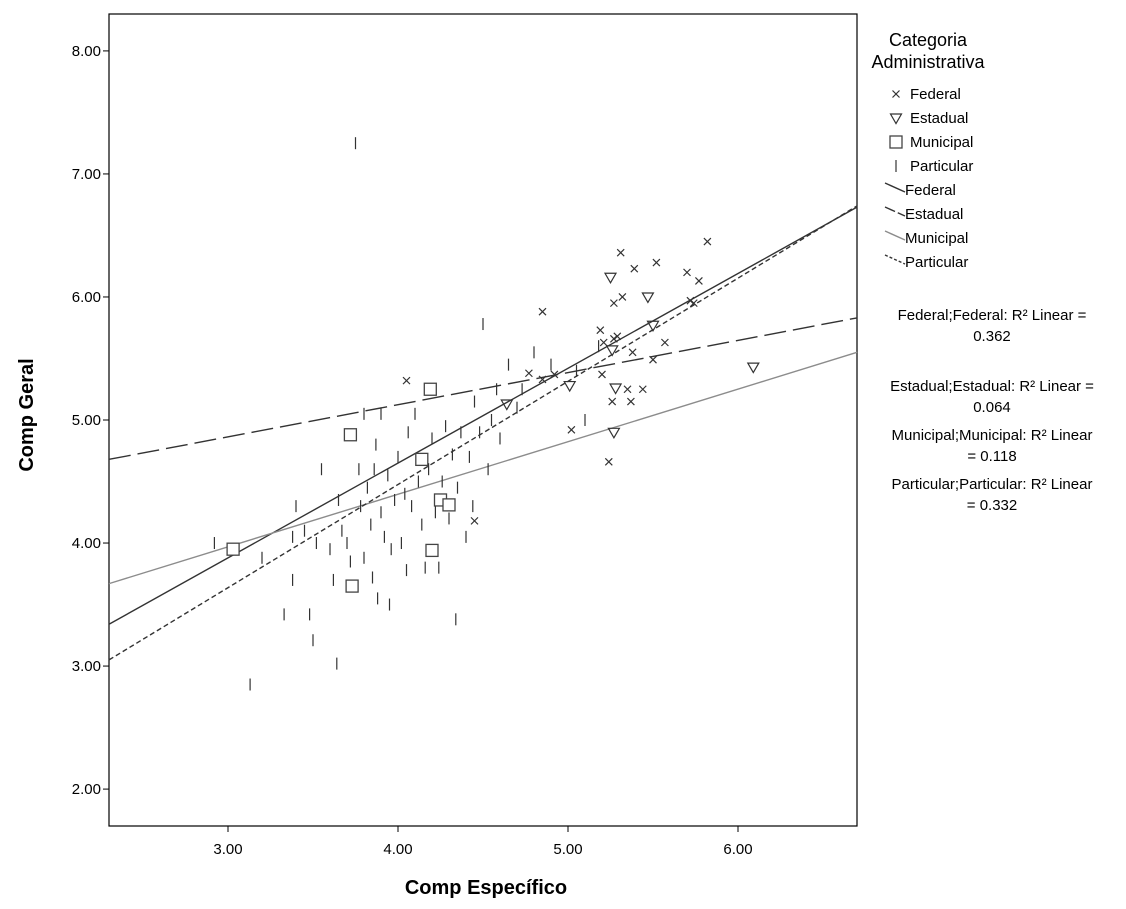 This screenshot has width=1126, height=909. Describe the element at coordinates (483, 842) in the screenshot. I see `x-axis: 3.00 4.00 5.00 6.00` at that location.